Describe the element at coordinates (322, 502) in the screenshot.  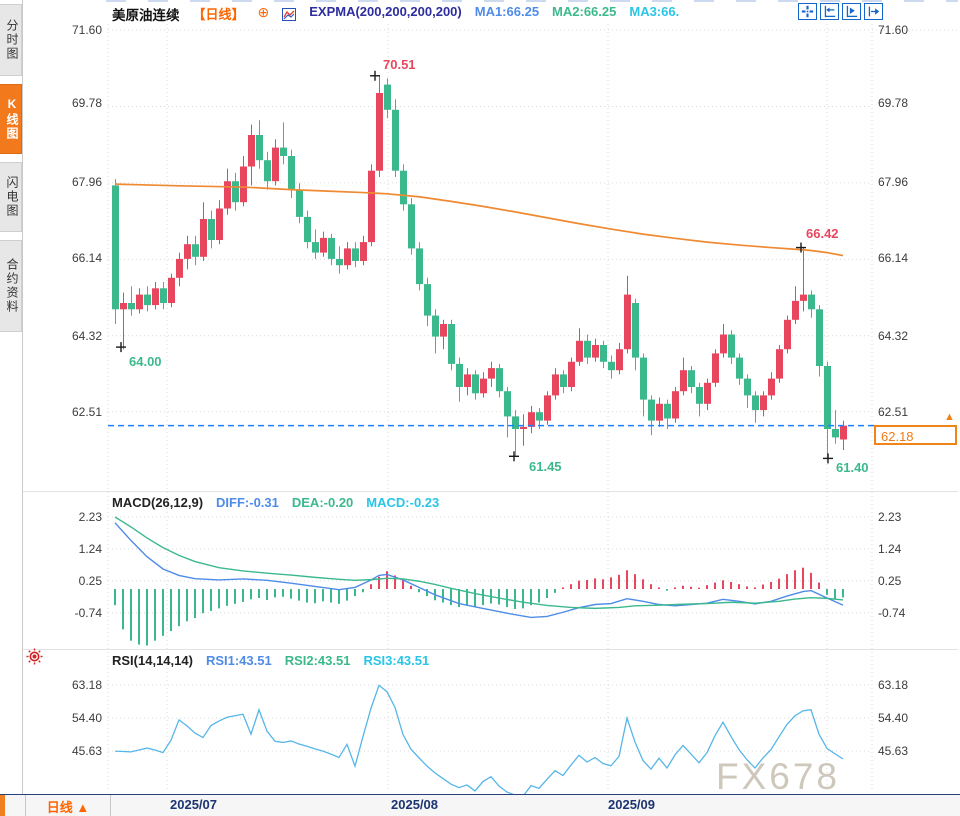
I see `macd-dea-value: DEA:-0.20` at that location.